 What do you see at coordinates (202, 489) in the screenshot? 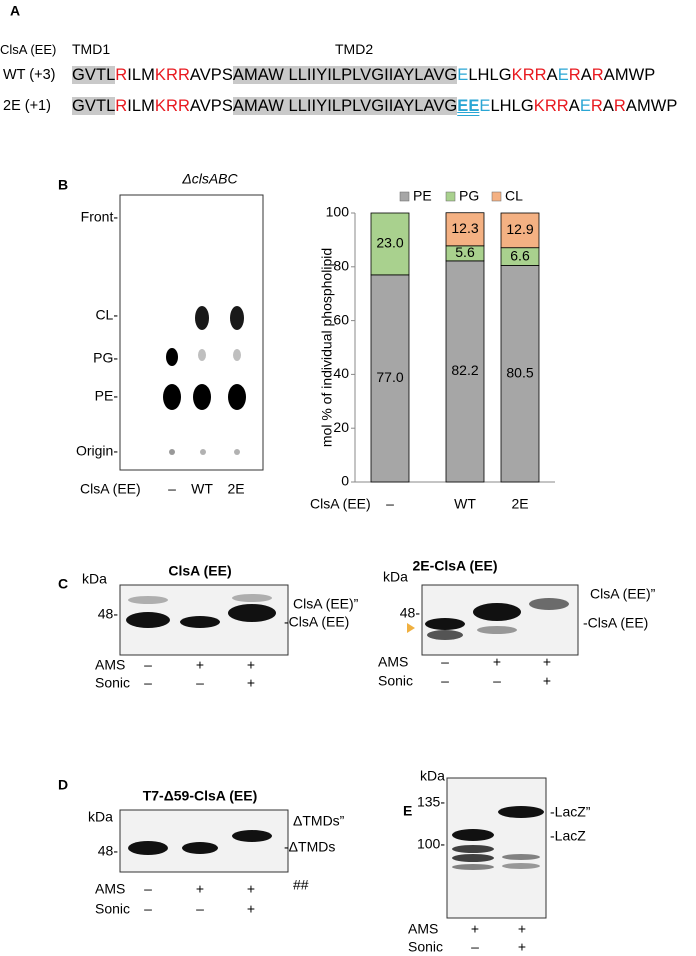
I see `lane-label: WT` at bounding box center [202, 489].